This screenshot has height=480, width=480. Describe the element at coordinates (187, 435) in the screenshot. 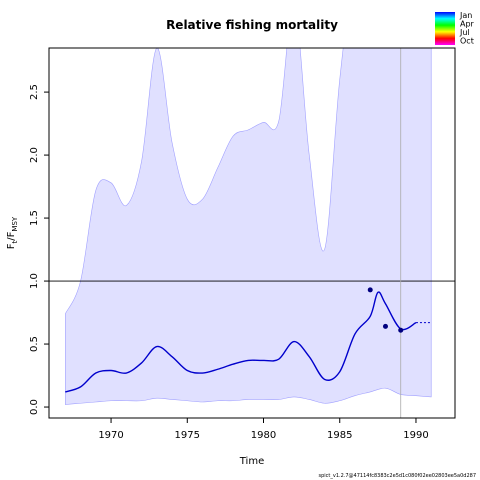

I see `x-tick-label: 1975` at that location.